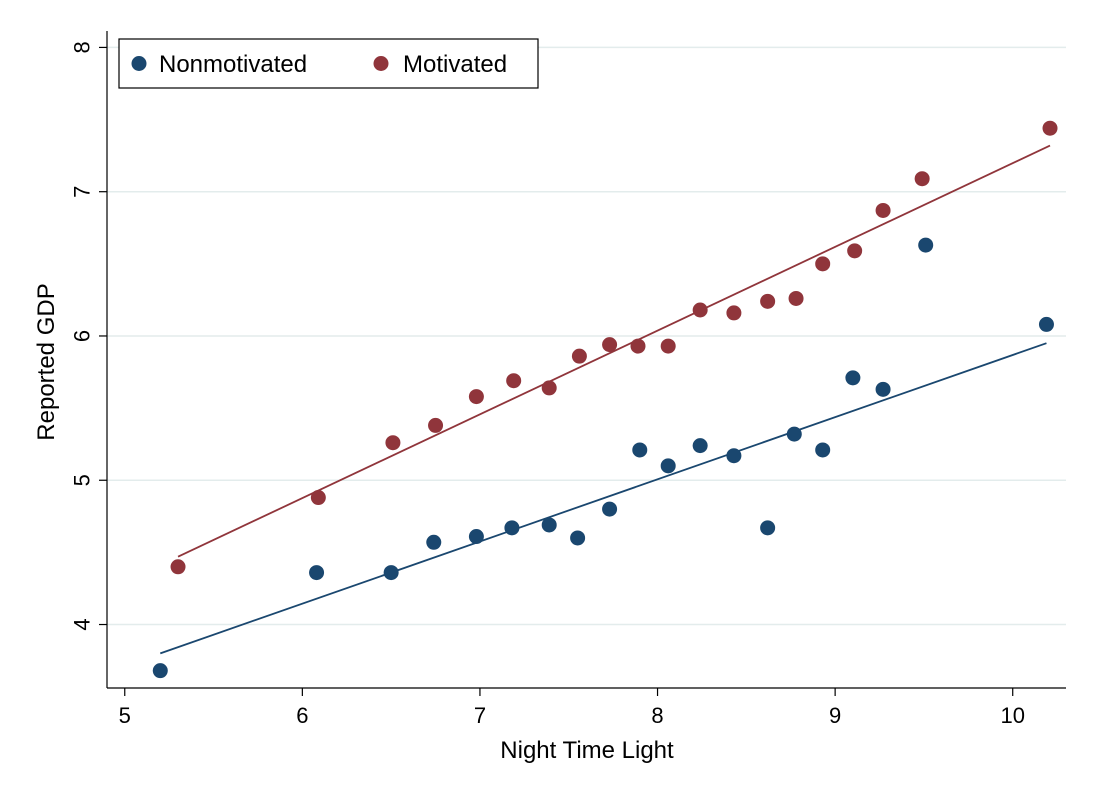 The width and height of the screenshot is (1095, 797). What do you see at coordinates (82, 192) in the screenshot?
I see `y-tick-label-7: 7` at bounding box center [82, 192].